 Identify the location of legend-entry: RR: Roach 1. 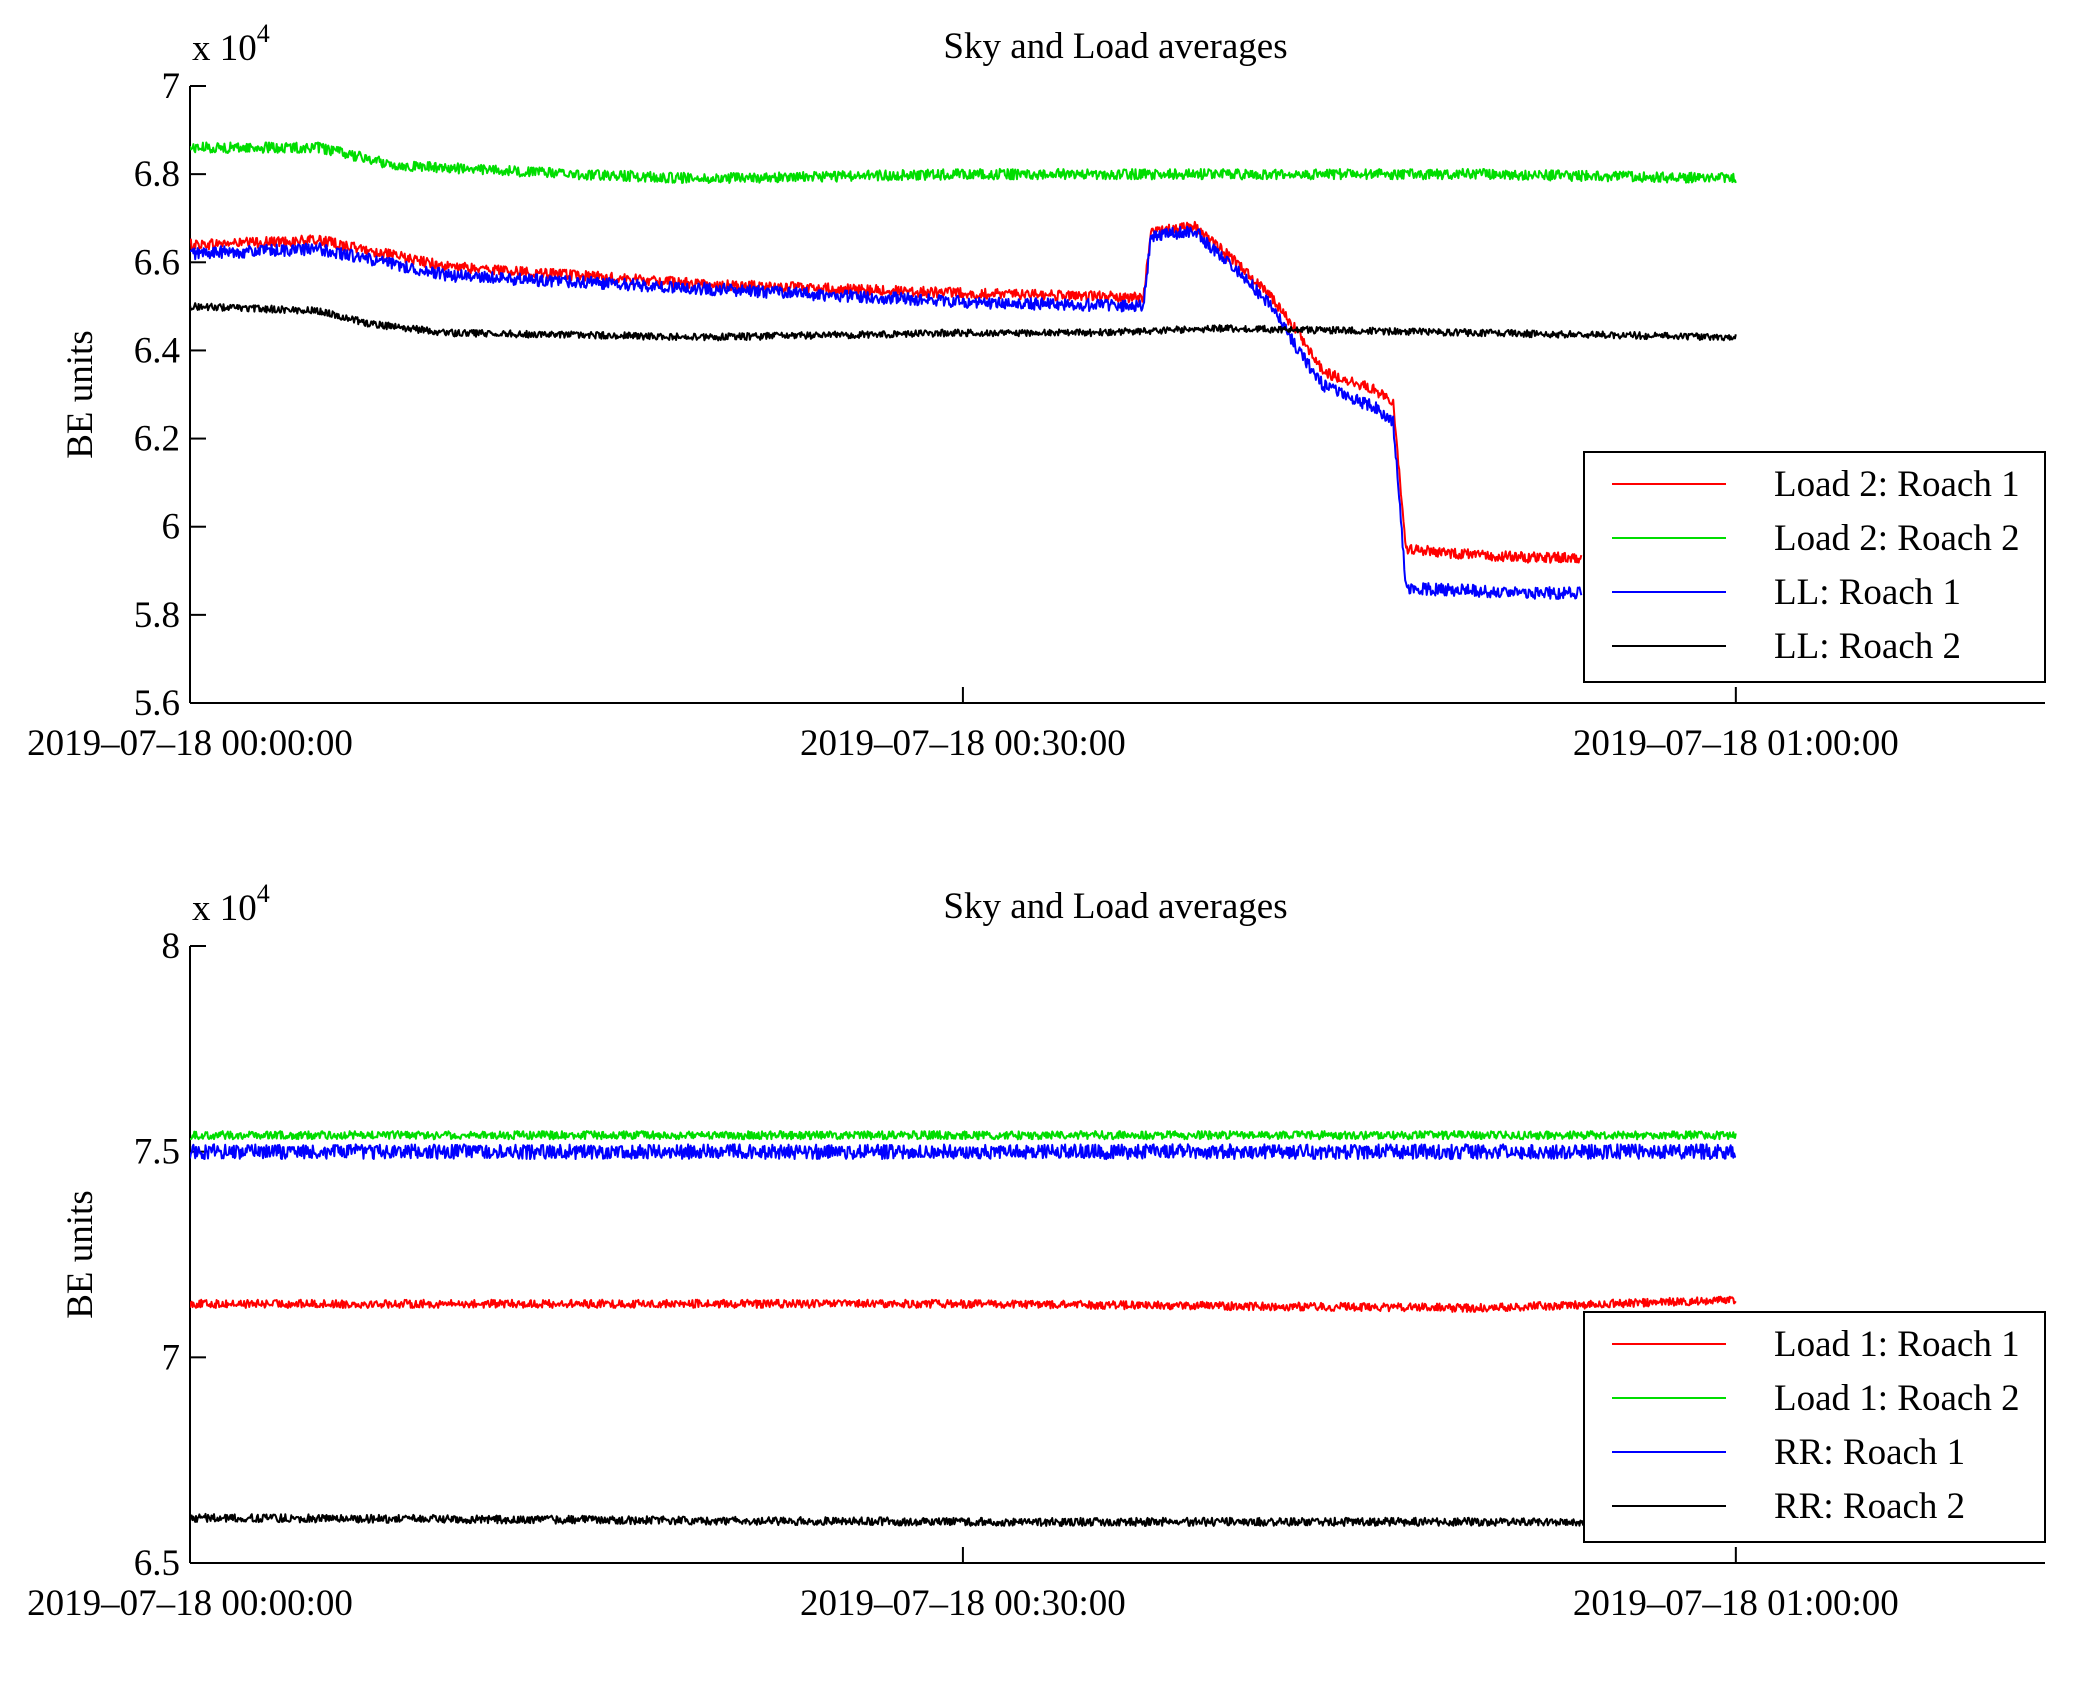
(1869, 1452).